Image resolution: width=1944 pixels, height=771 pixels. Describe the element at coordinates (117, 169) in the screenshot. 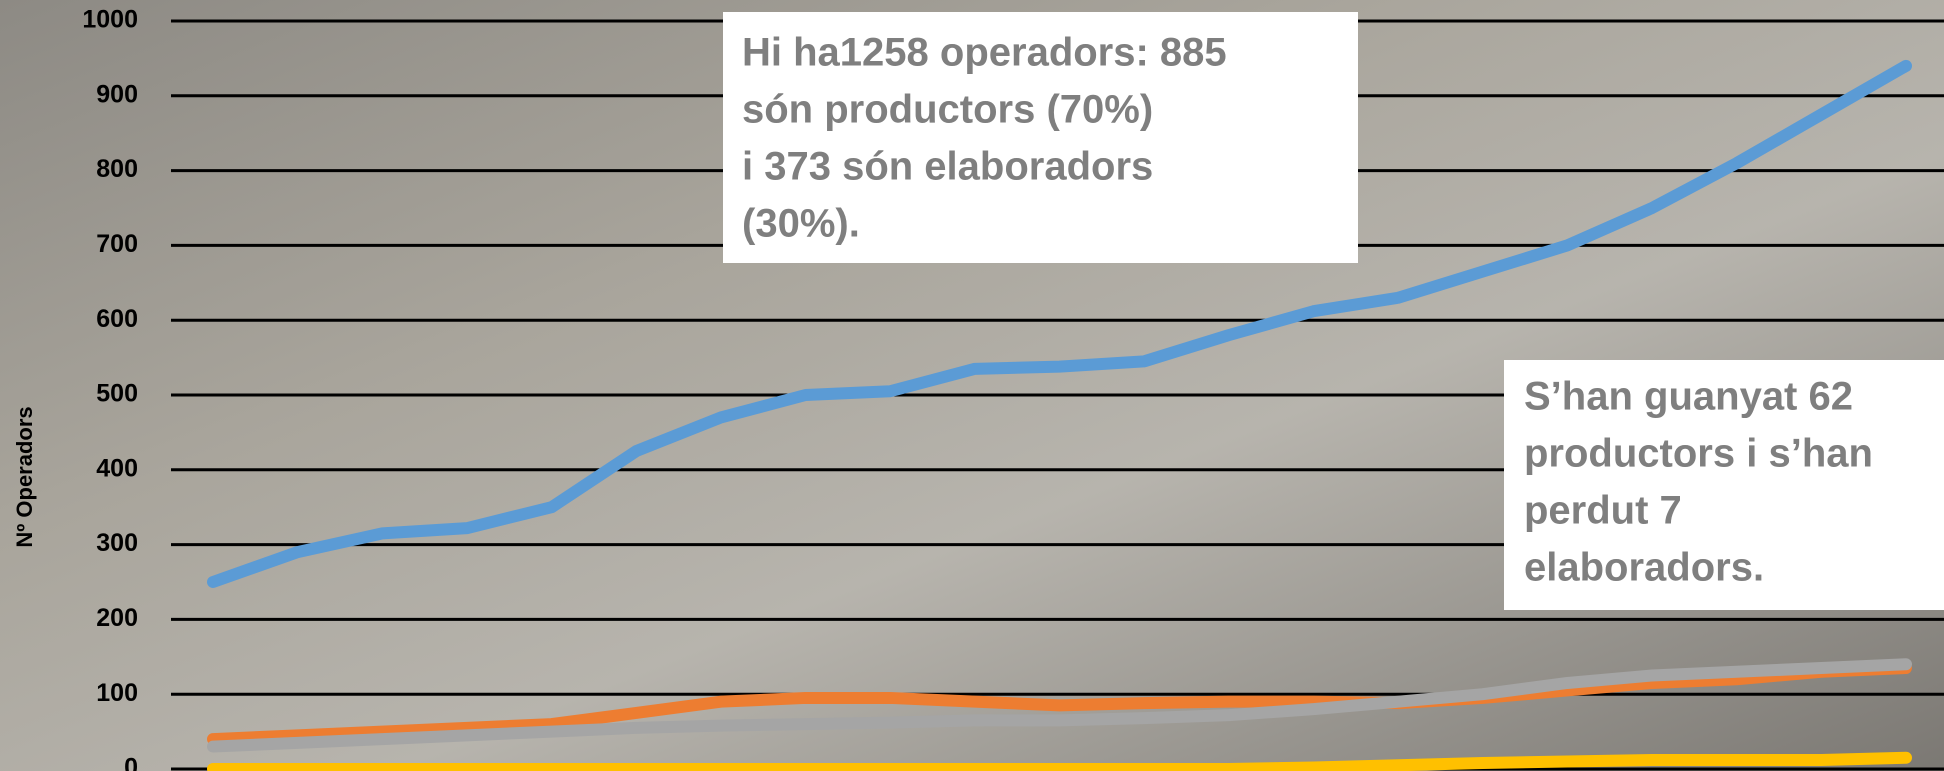

I see `y-tick-label: 800` at that location.